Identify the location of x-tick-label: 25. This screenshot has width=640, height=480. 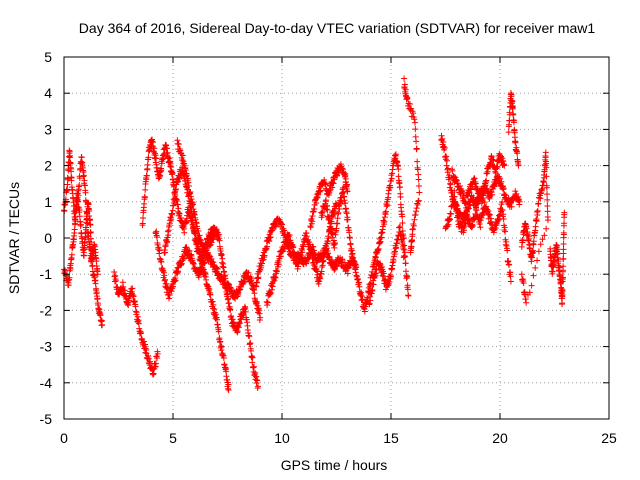
(609, 438).